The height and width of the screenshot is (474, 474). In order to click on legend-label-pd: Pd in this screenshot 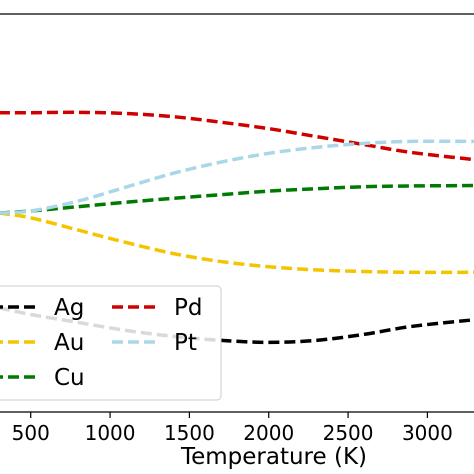, I will do `click(188, 308)`.